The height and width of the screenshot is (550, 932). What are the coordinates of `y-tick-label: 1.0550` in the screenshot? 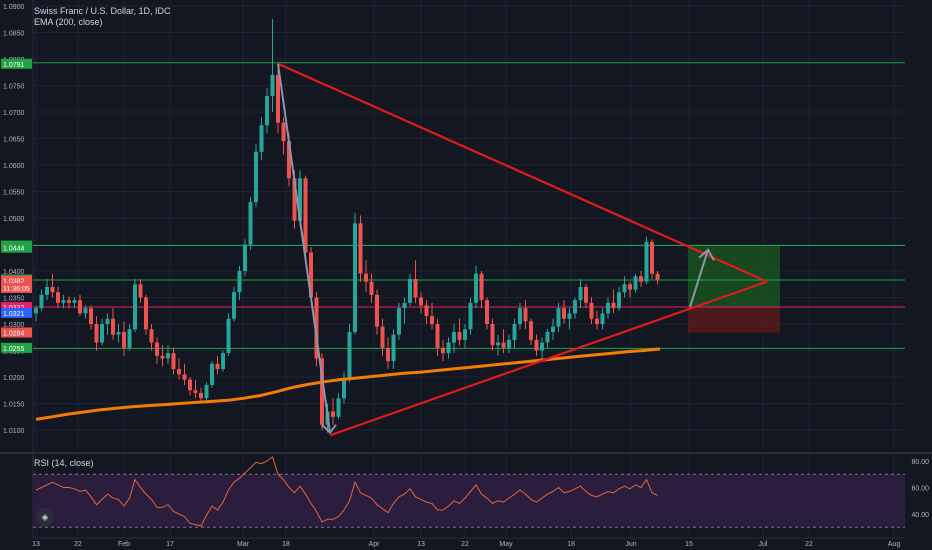 It's located at (14, 193).